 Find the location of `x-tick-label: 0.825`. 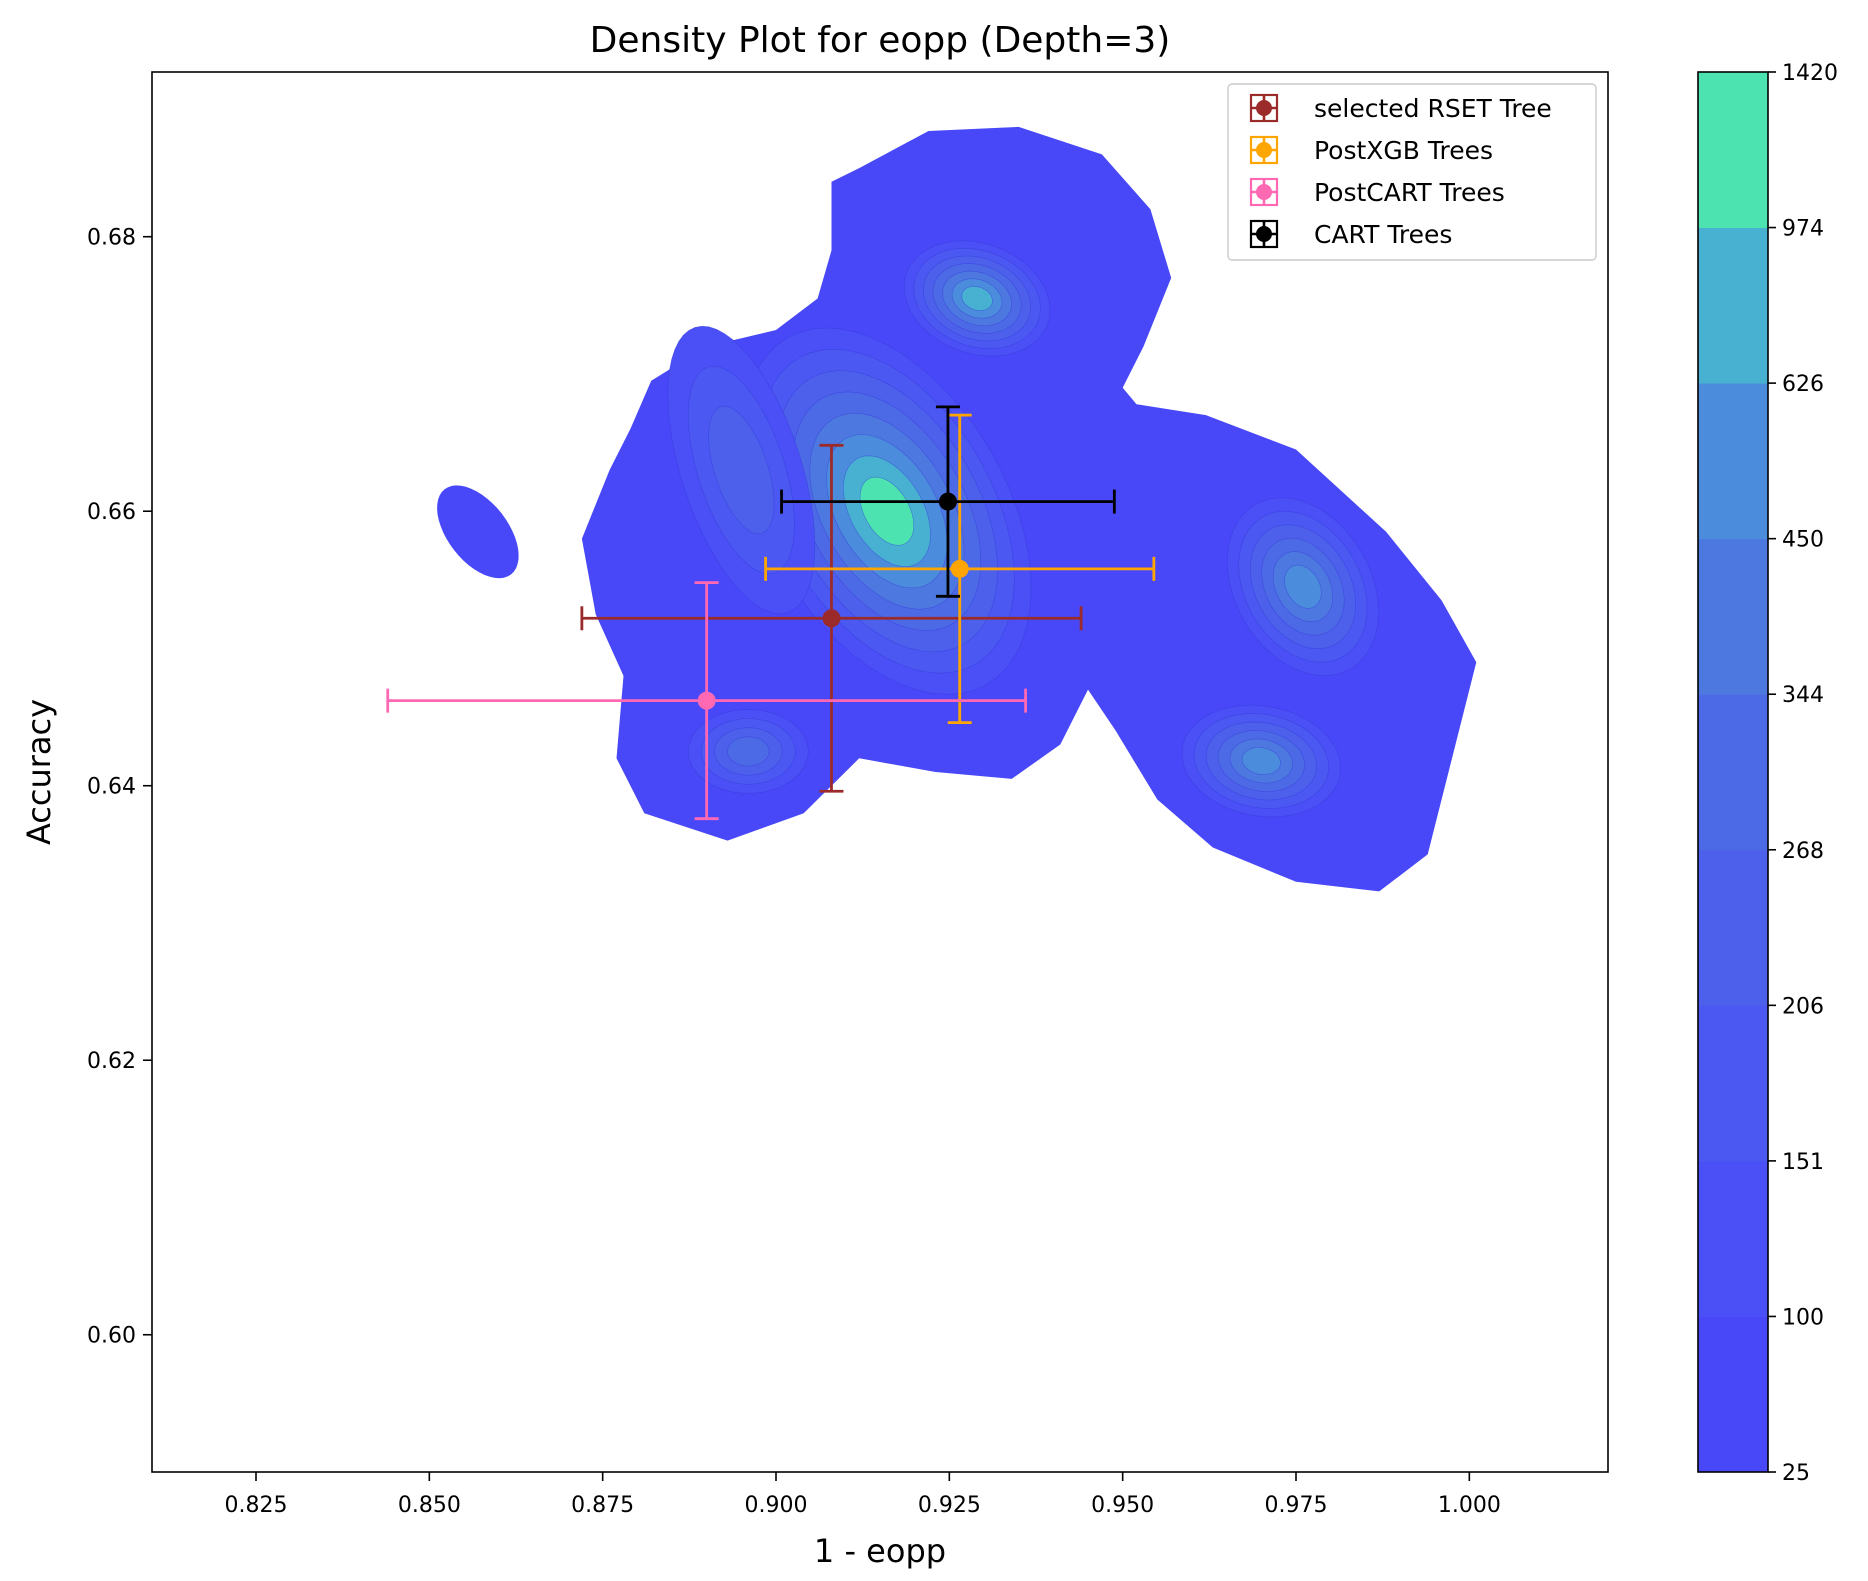

x-tick-label: 0.825 is located at coordinates (256, 1505).